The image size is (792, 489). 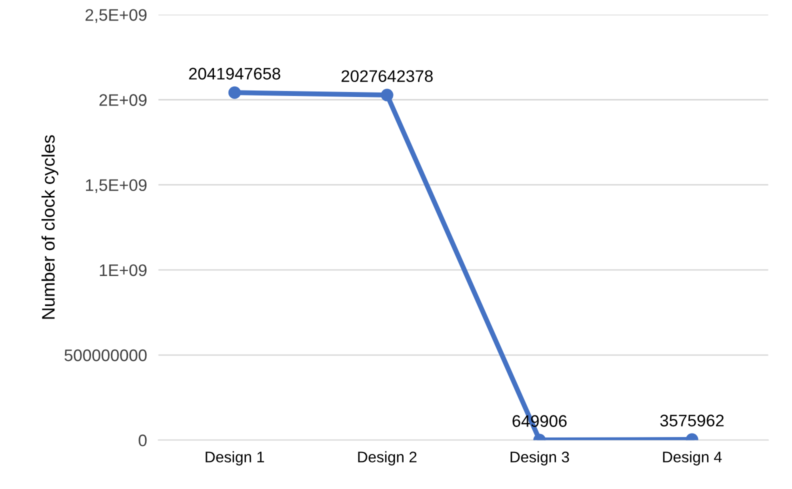 What do you see at coordinates (116, 186) in the screenshot?
I see `y-tick-label: 1,5E+09` at bounding box center [116, 186].